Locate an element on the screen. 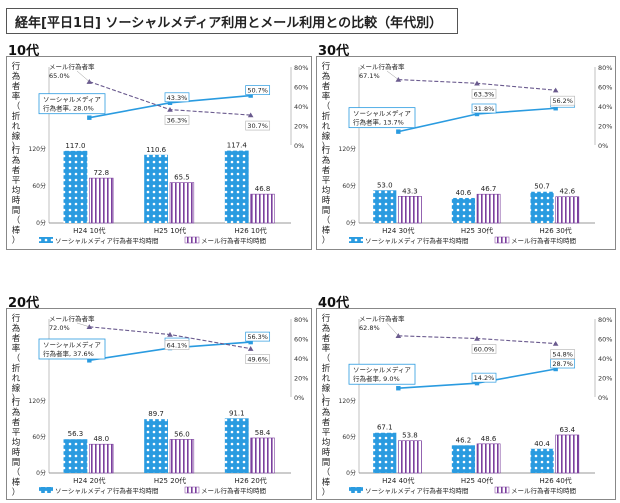  mail-callout-leader is located at coordinates (392, 75).